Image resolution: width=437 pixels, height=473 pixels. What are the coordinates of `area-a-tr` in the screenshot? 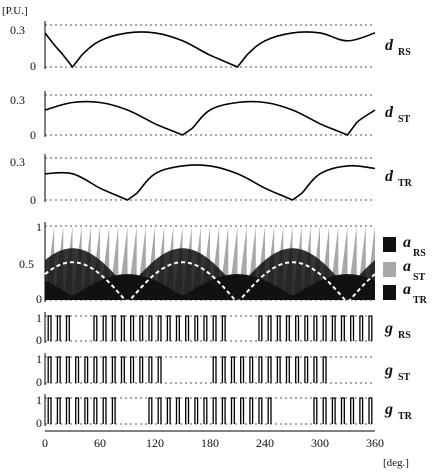 It's located at (210, 287).